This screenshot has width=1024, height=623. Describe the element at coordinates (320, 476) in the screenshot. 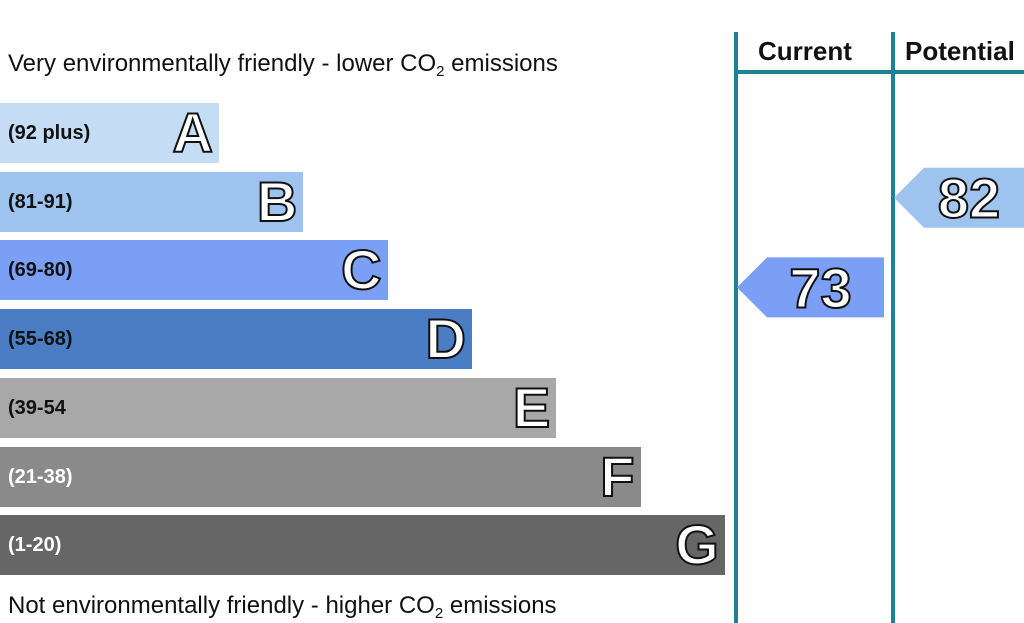

I see `band-f: (21-38) F` at that location.